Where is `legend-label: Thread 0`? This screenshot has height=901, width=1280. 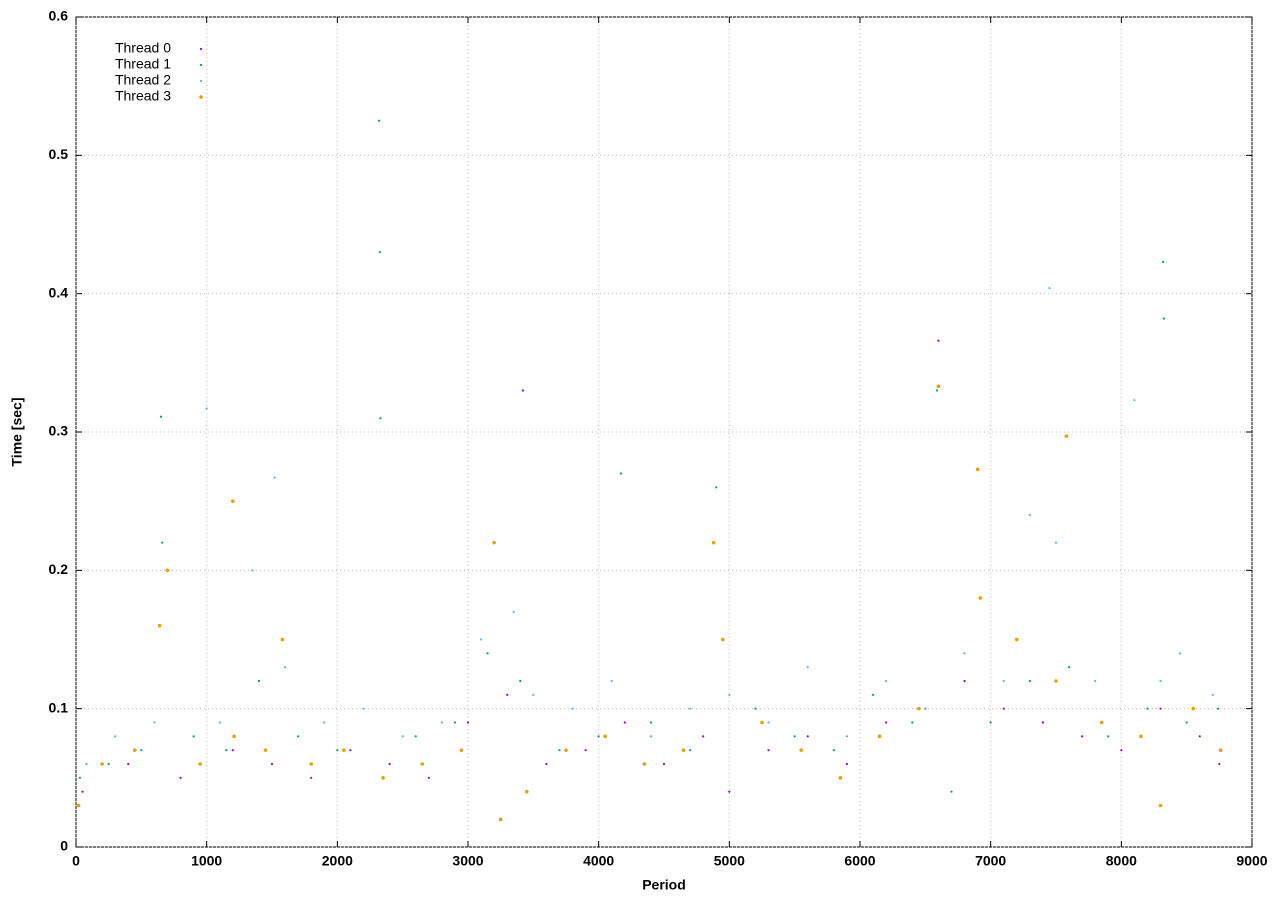
legend-label: Thread 0 is located at coordinates (143, 48).